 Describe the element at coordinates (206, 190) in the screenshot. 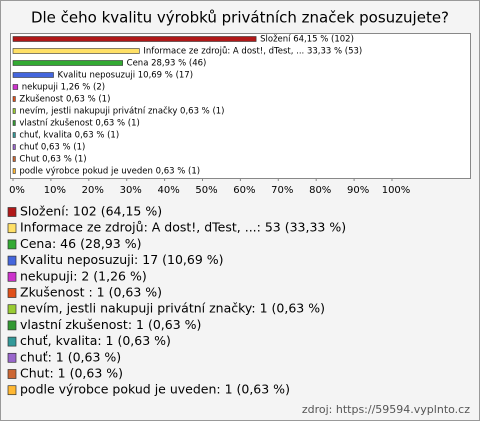

I see `x-tick-label: 50%` at that location.